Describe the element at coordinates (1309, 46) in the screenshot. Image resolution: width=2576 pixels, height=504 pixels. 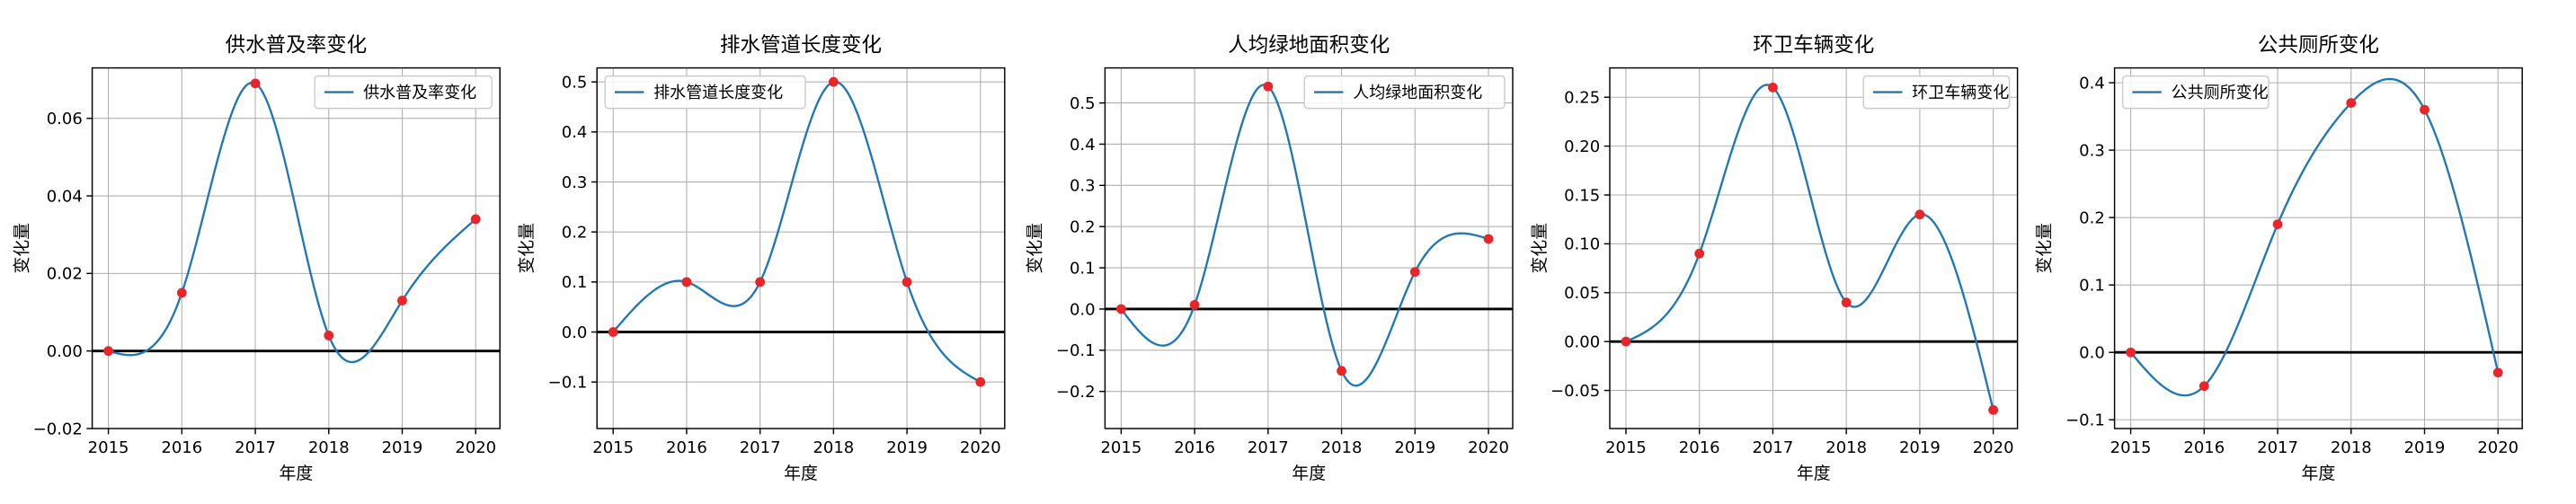
I see `chart-title: 人均绿地面积变化` at that location.